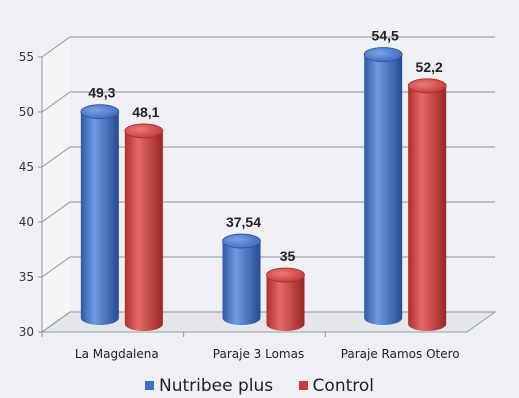  What do you see at coordinates (101, 93) in the screenshot?
I see `data-label: 49,3` at bounding box center [101, 93].